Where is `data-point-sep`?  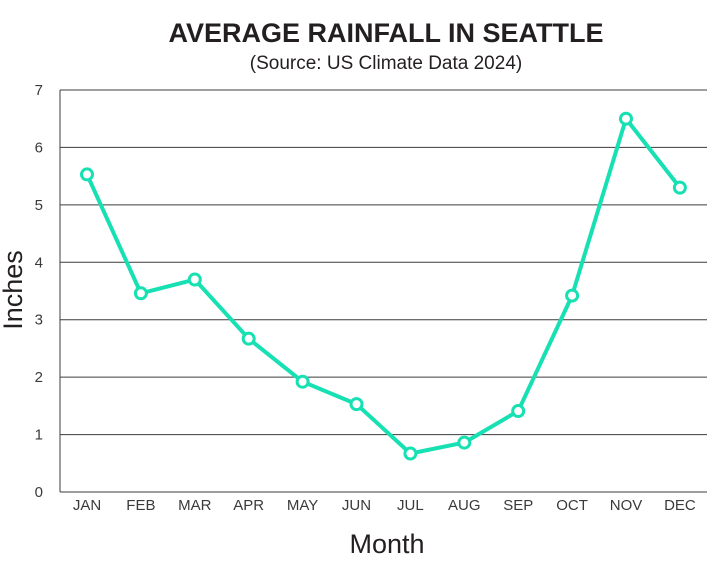
data-point-sep is located at coordinates (518, 411).